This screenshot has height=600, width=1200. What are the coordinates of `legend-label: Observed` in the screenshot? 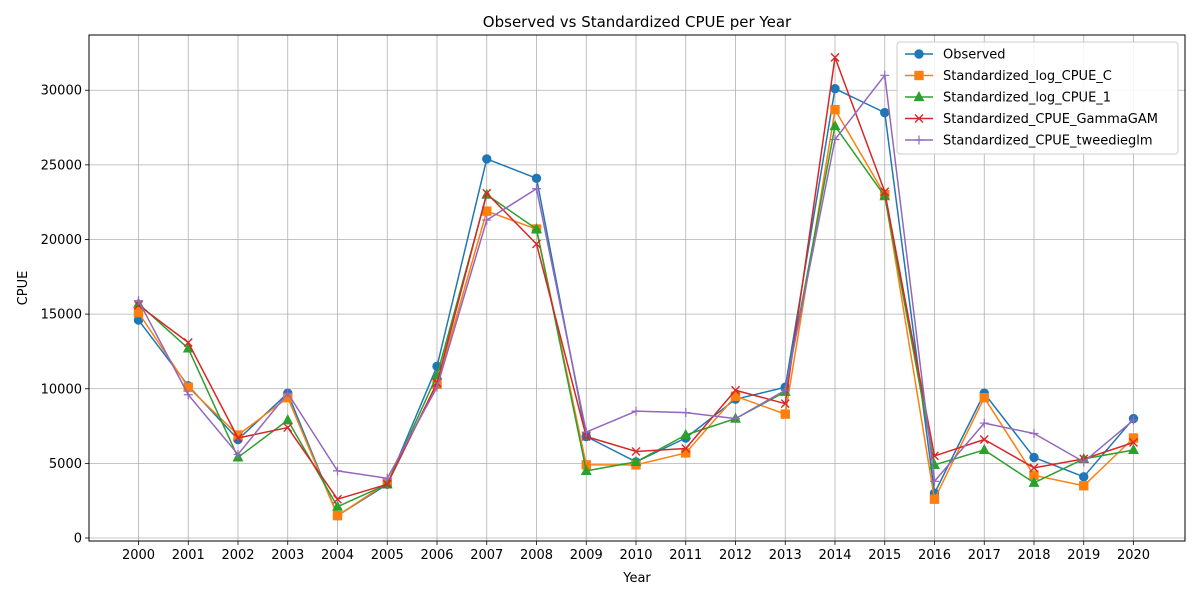 It's located at (974, 55).